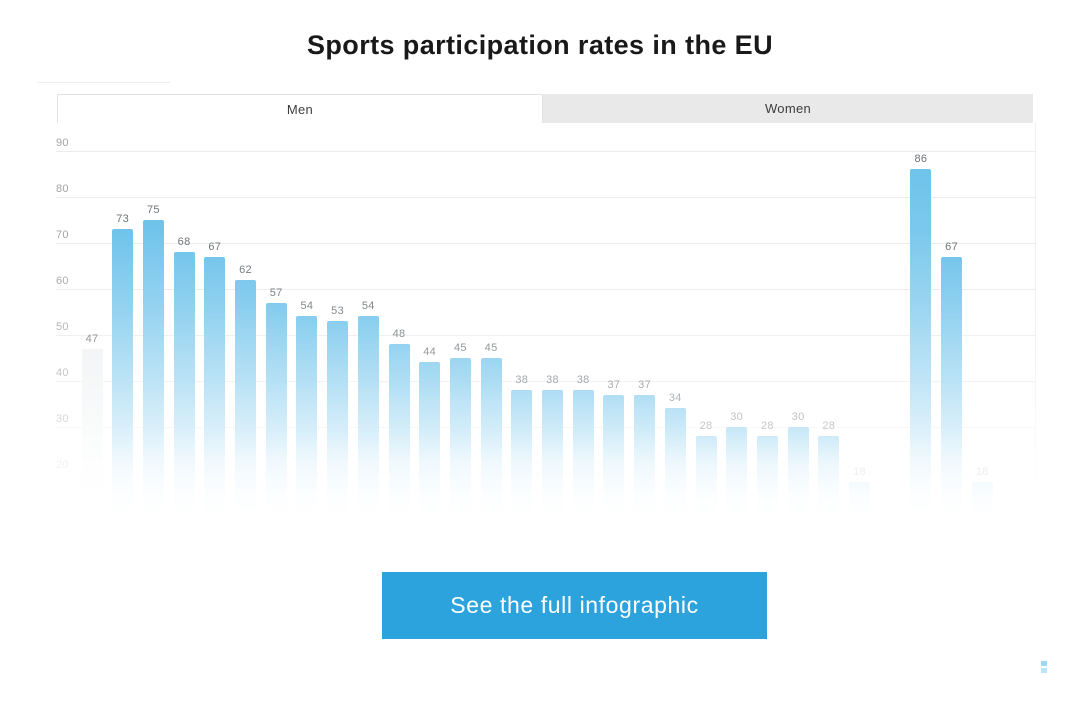 The width and height of the screenshot is (1080, 720). What do you see at coordinates (276, 292) in the screenshot?
I see `bar-value-label: 57` at bounding box center [276, 292].